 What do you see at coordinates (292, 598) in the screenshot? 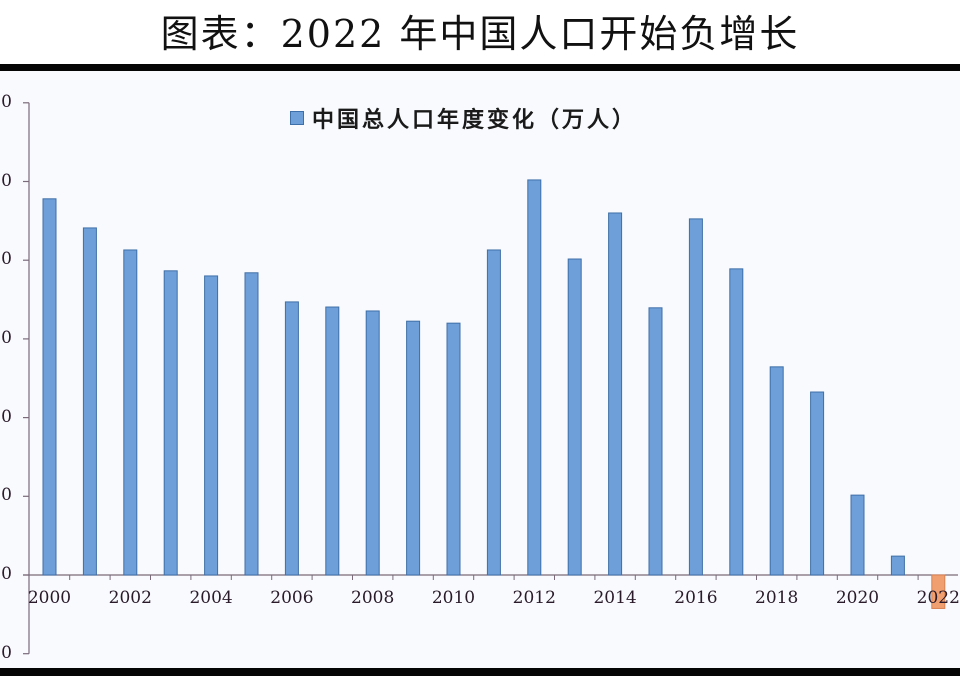
I see `x-tick-label: 2006` at bounding box center [292, 598].